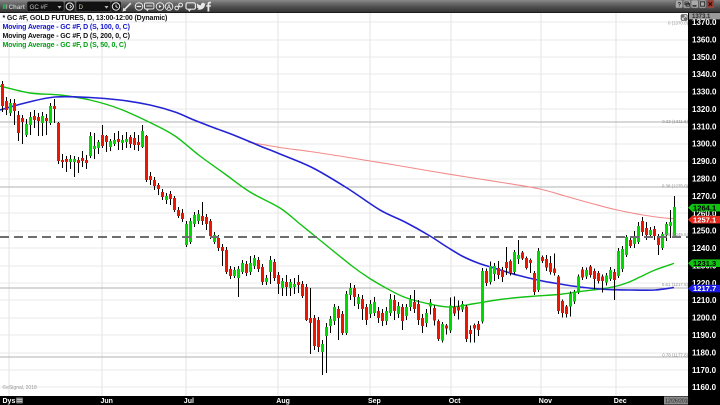 The width and height of the screenshot is (720, 405). Describe the element at coordinates (675, 121) in the screenshot. I see `svg-text: 0.23 (1311.5)` at that location.